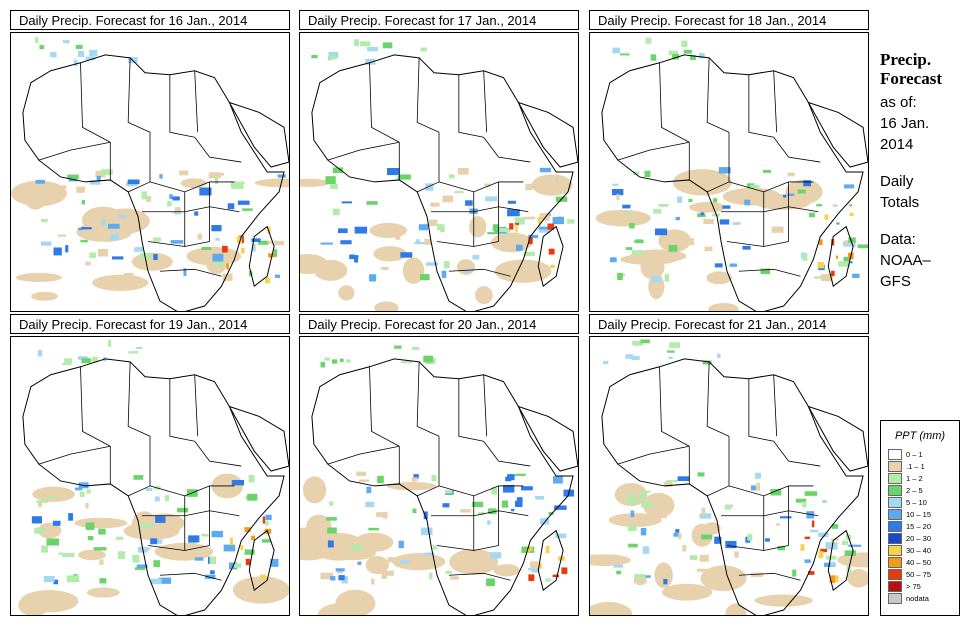 This screenshot has width=965, height=628. What do you see at coordinates (923, 598) in the screenshot?
I see `legend-item: nodata` at bounding box center [923, 598].